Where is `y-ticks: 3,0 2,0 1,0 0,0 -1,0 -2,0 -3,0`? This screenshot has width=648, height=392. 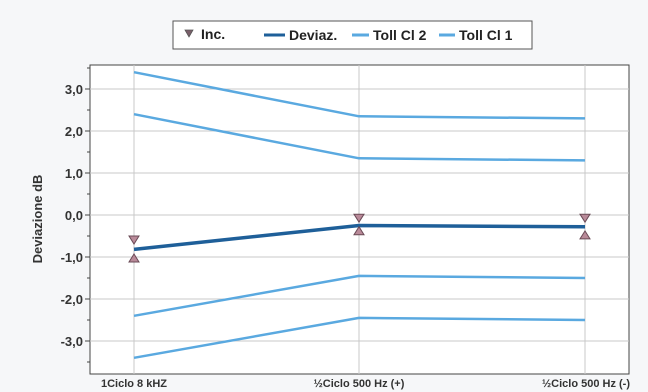
y-ticks: 3,0 2,0 1,0 0,0 -1,0 -2,0 -3,0 is located at coordinates (75, 215).